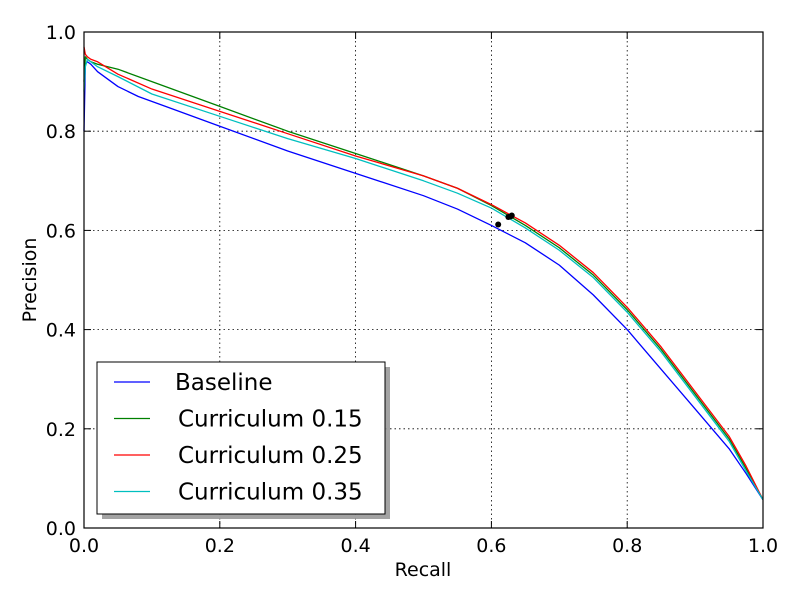 This screenshot has height=600, width=800. What do you see at coordinates (491, 546) in the screenshot?
I see `x-tick-label: 0.6` at bounding box center [491, 546].